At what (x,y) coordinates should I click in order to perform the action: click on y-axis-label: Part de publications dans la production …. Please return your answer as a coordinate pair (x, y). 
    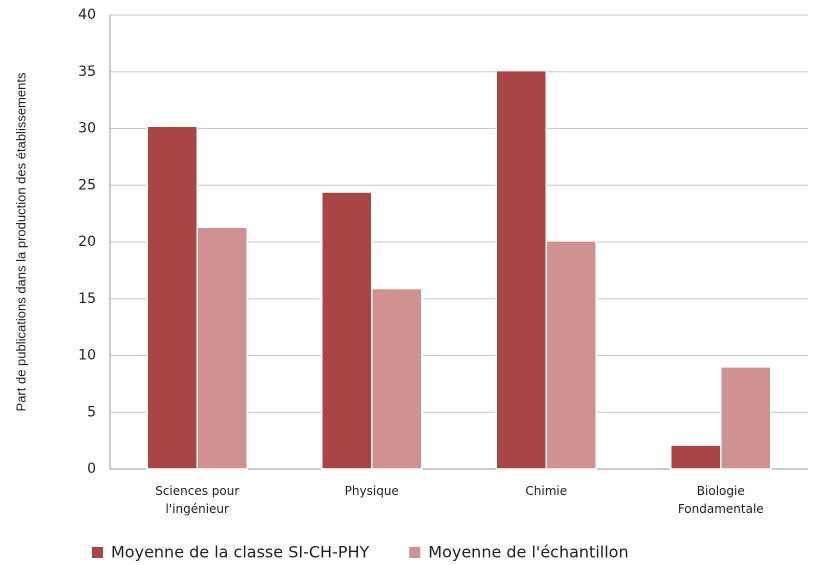
    Looking at the image, I should click on (20, 241).